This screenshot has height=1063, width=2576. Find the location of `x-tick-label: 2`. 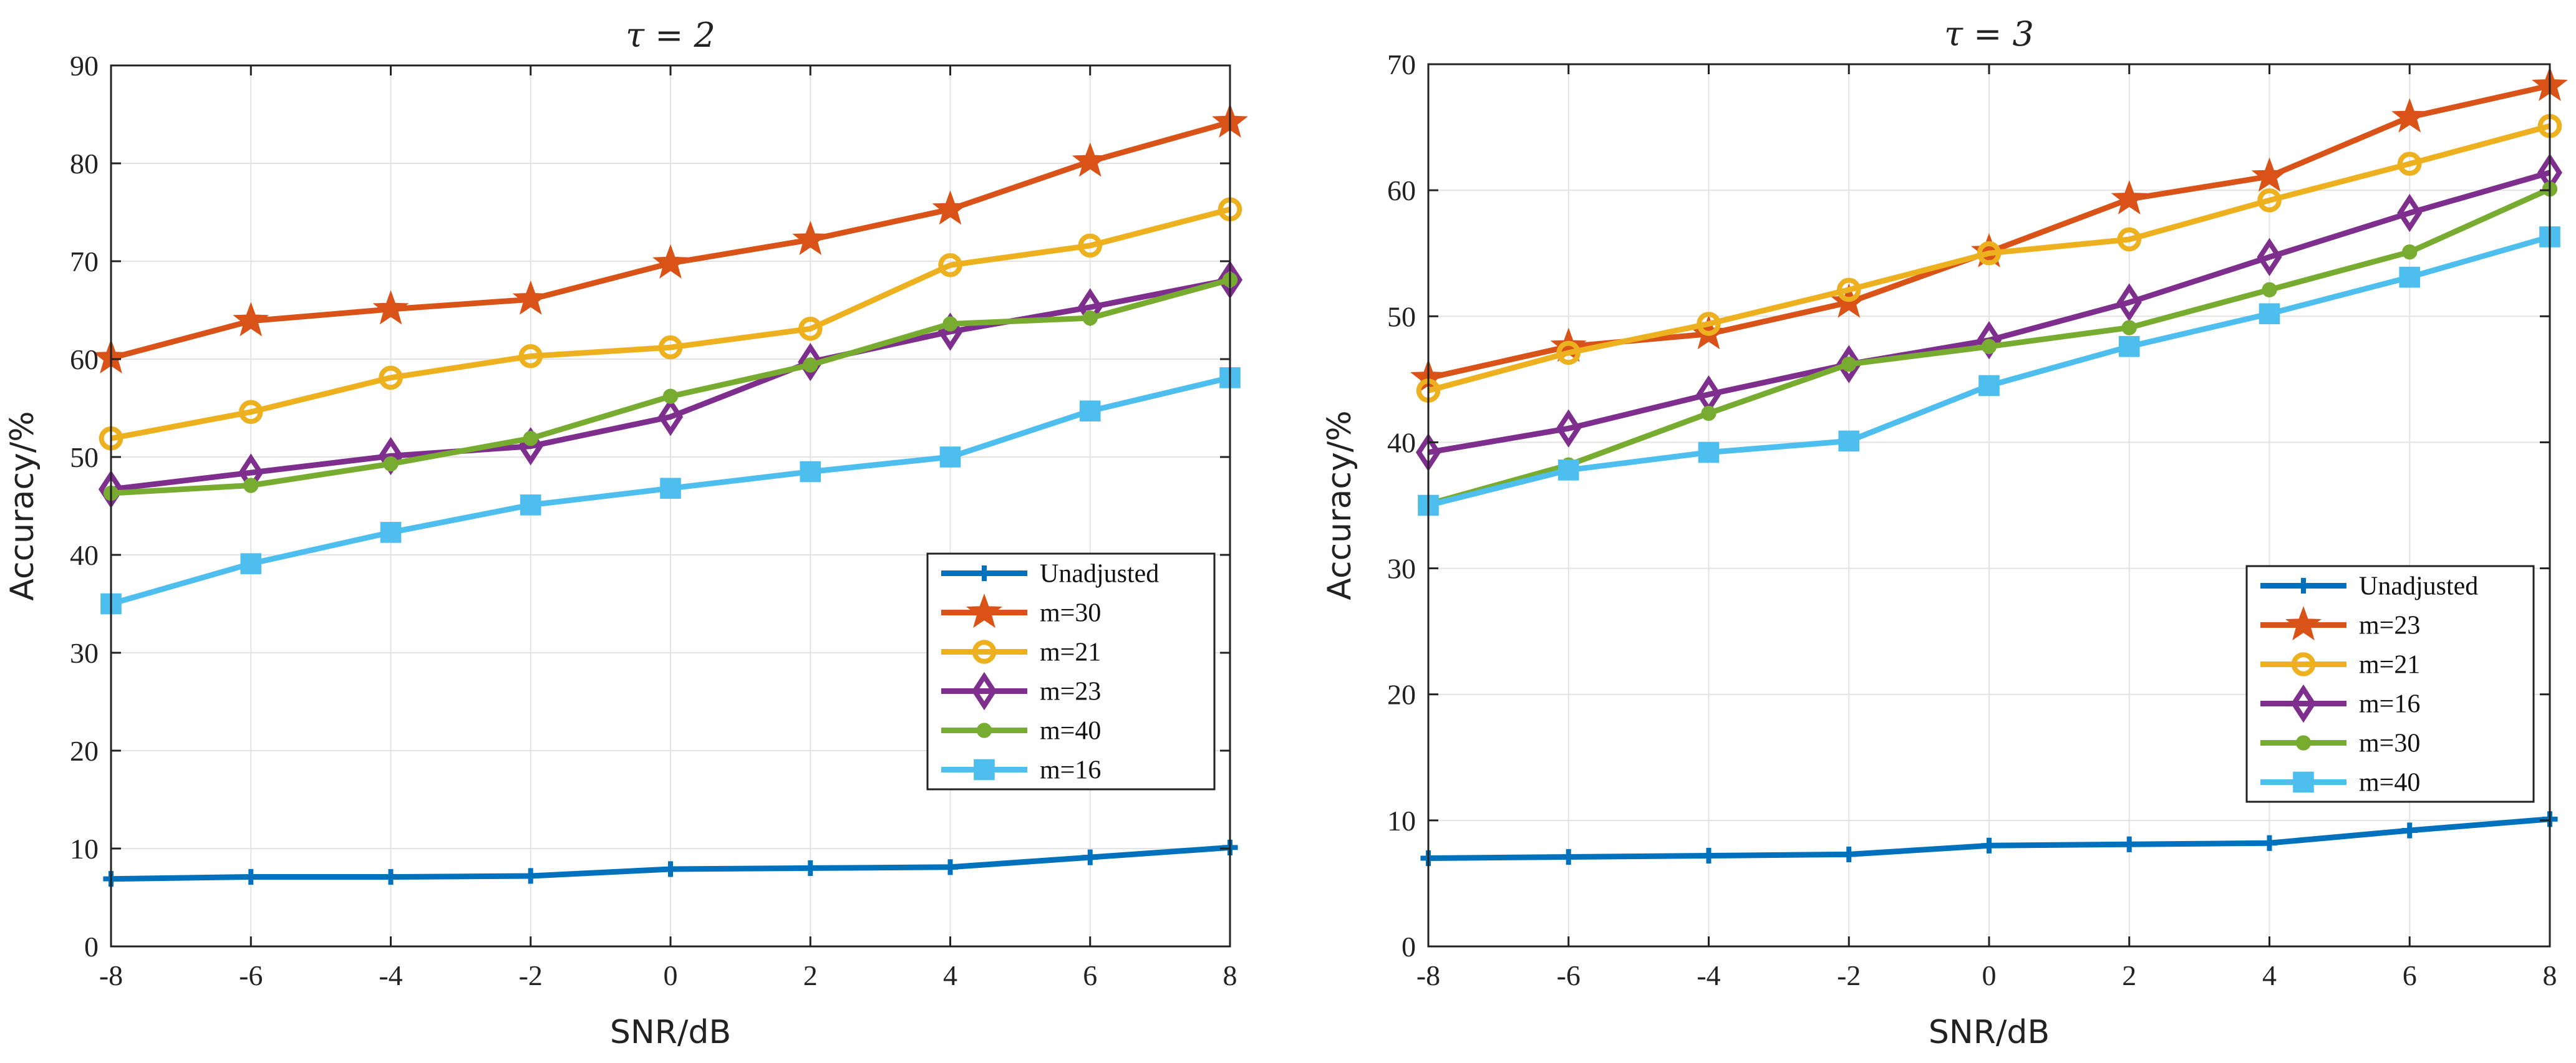

x-tick-label: 2 is located at coordinates (2129, 975).